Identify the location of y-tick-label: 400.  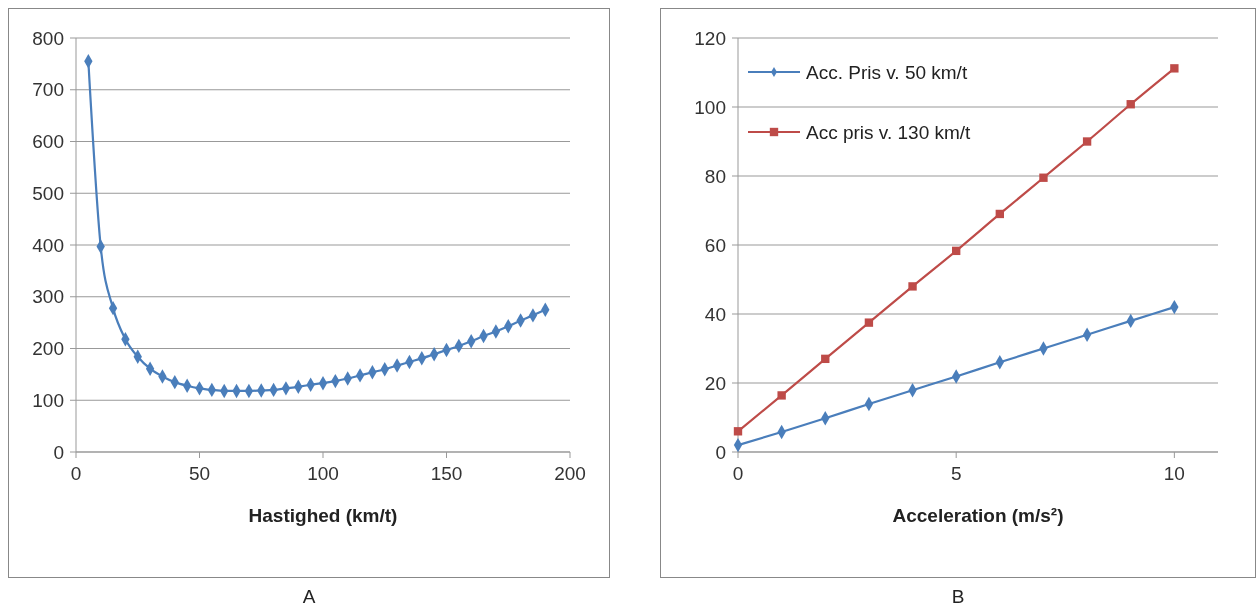
(48, 245).